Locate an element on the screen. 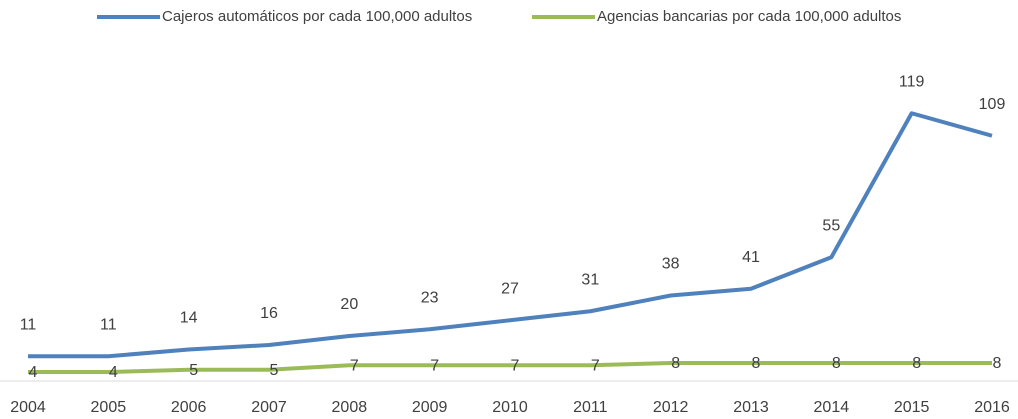 This screenshot has width=1018, height=419. data-label: 38 is located at coordinates (671, 264).